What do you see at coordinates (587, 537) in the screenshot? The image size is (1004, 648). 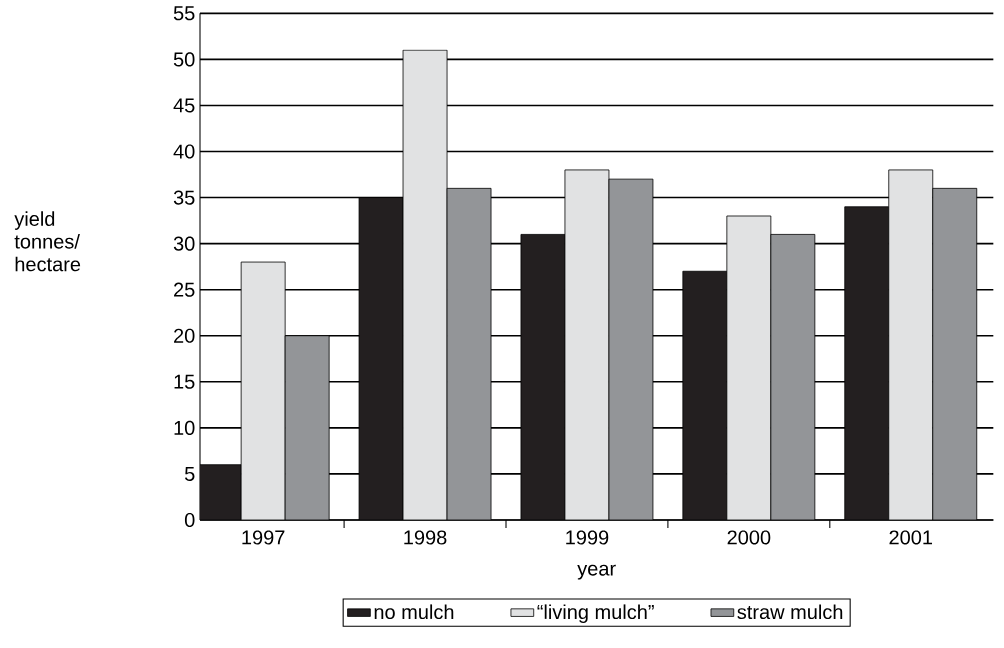 I see `x-tick-label: 1999` at bounding box center [587, 537].